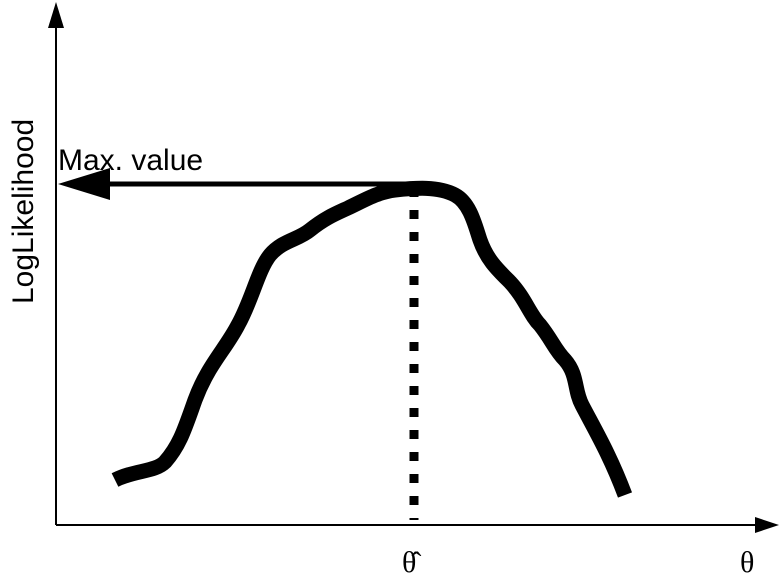 This screenshot has height=577, width=781. What do you see at coordinates (411, 561) in the screenshot?
I see `theta-hat-label: θ̂` at bounding box center [411, 561].